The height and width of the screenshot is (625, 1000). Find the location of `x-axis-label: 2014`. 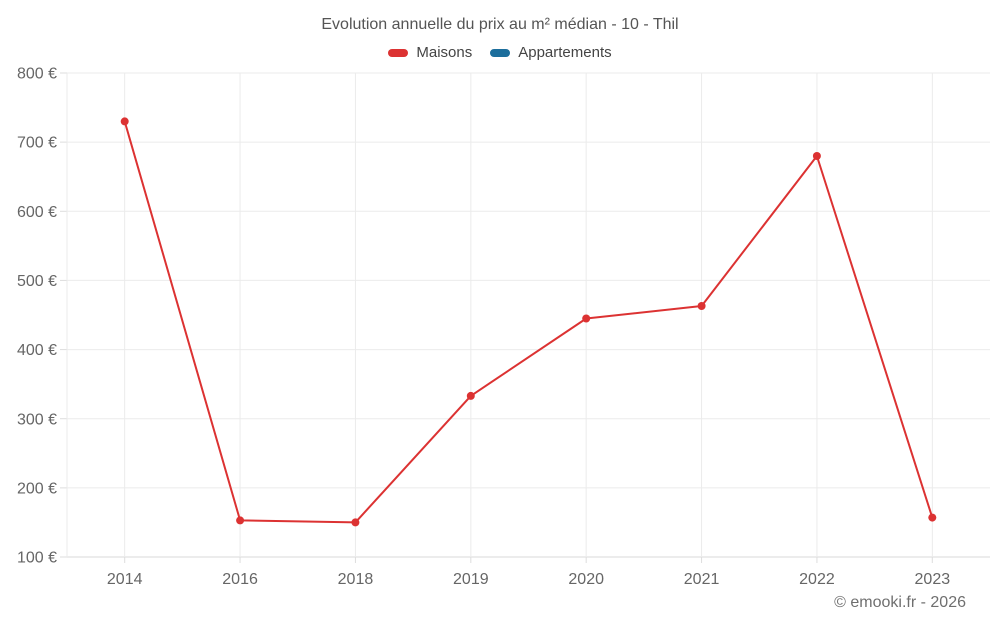

x-axis-label: 2014 is located at coordinates (125, 579).